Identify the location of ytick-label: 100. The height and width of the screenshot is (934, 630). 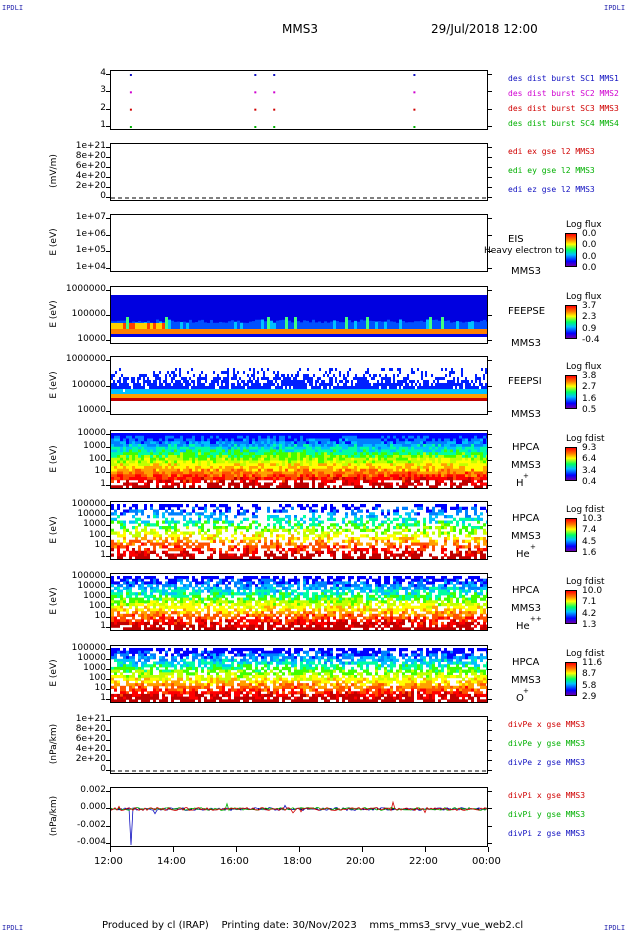
(97, 534).